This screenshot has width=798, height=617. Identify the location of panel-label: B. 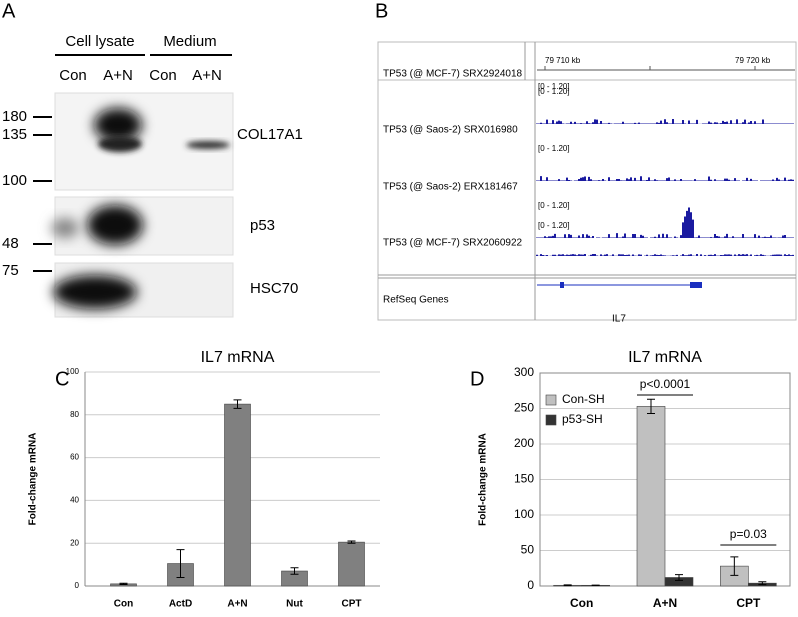
(381, 11).